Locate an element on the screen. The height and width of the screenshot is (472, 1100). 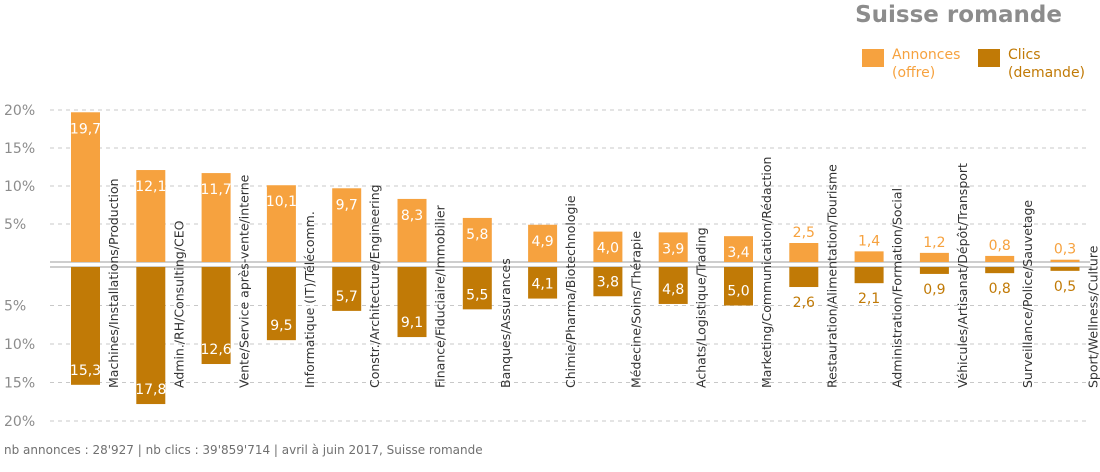
data-label-annonces: 3,9 is located at coordinates (673, 249).